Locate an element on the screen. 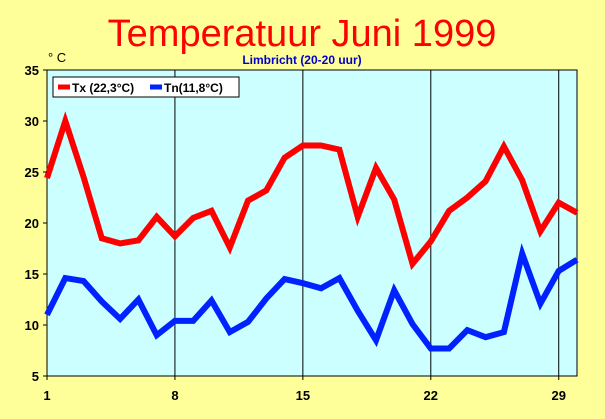 The height and width of the screenshot is (419, 605). legend-box is located at coordinates (146, 87).